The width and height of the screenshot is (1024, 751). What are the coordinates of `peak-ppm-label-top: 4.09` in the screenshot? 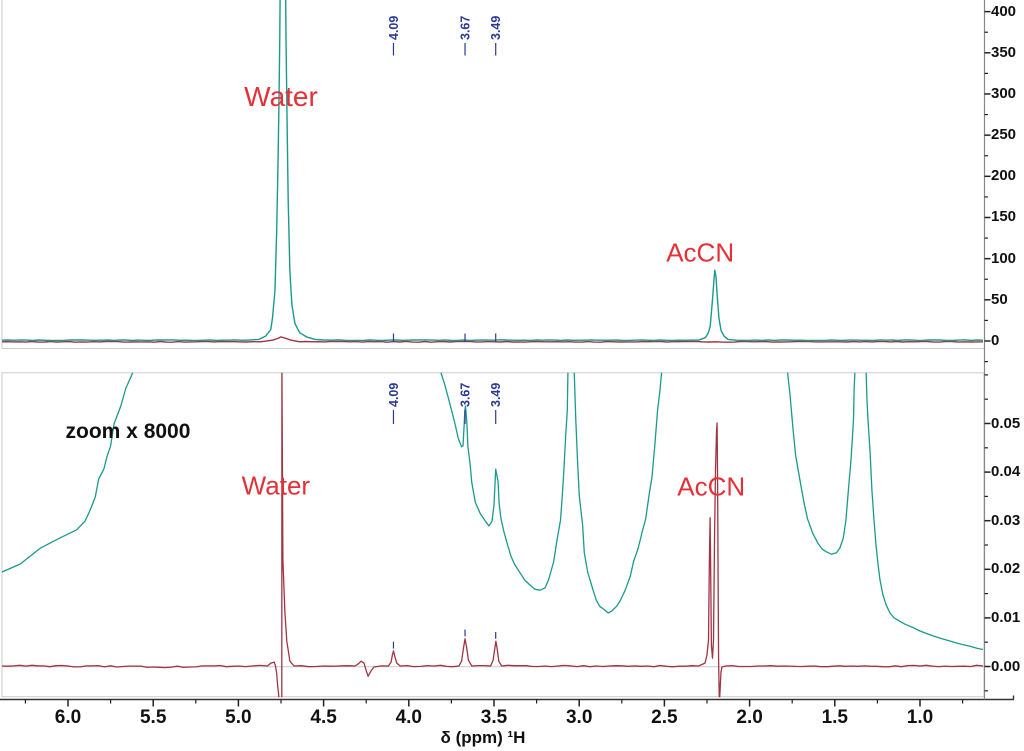 It's located at (394, 28).